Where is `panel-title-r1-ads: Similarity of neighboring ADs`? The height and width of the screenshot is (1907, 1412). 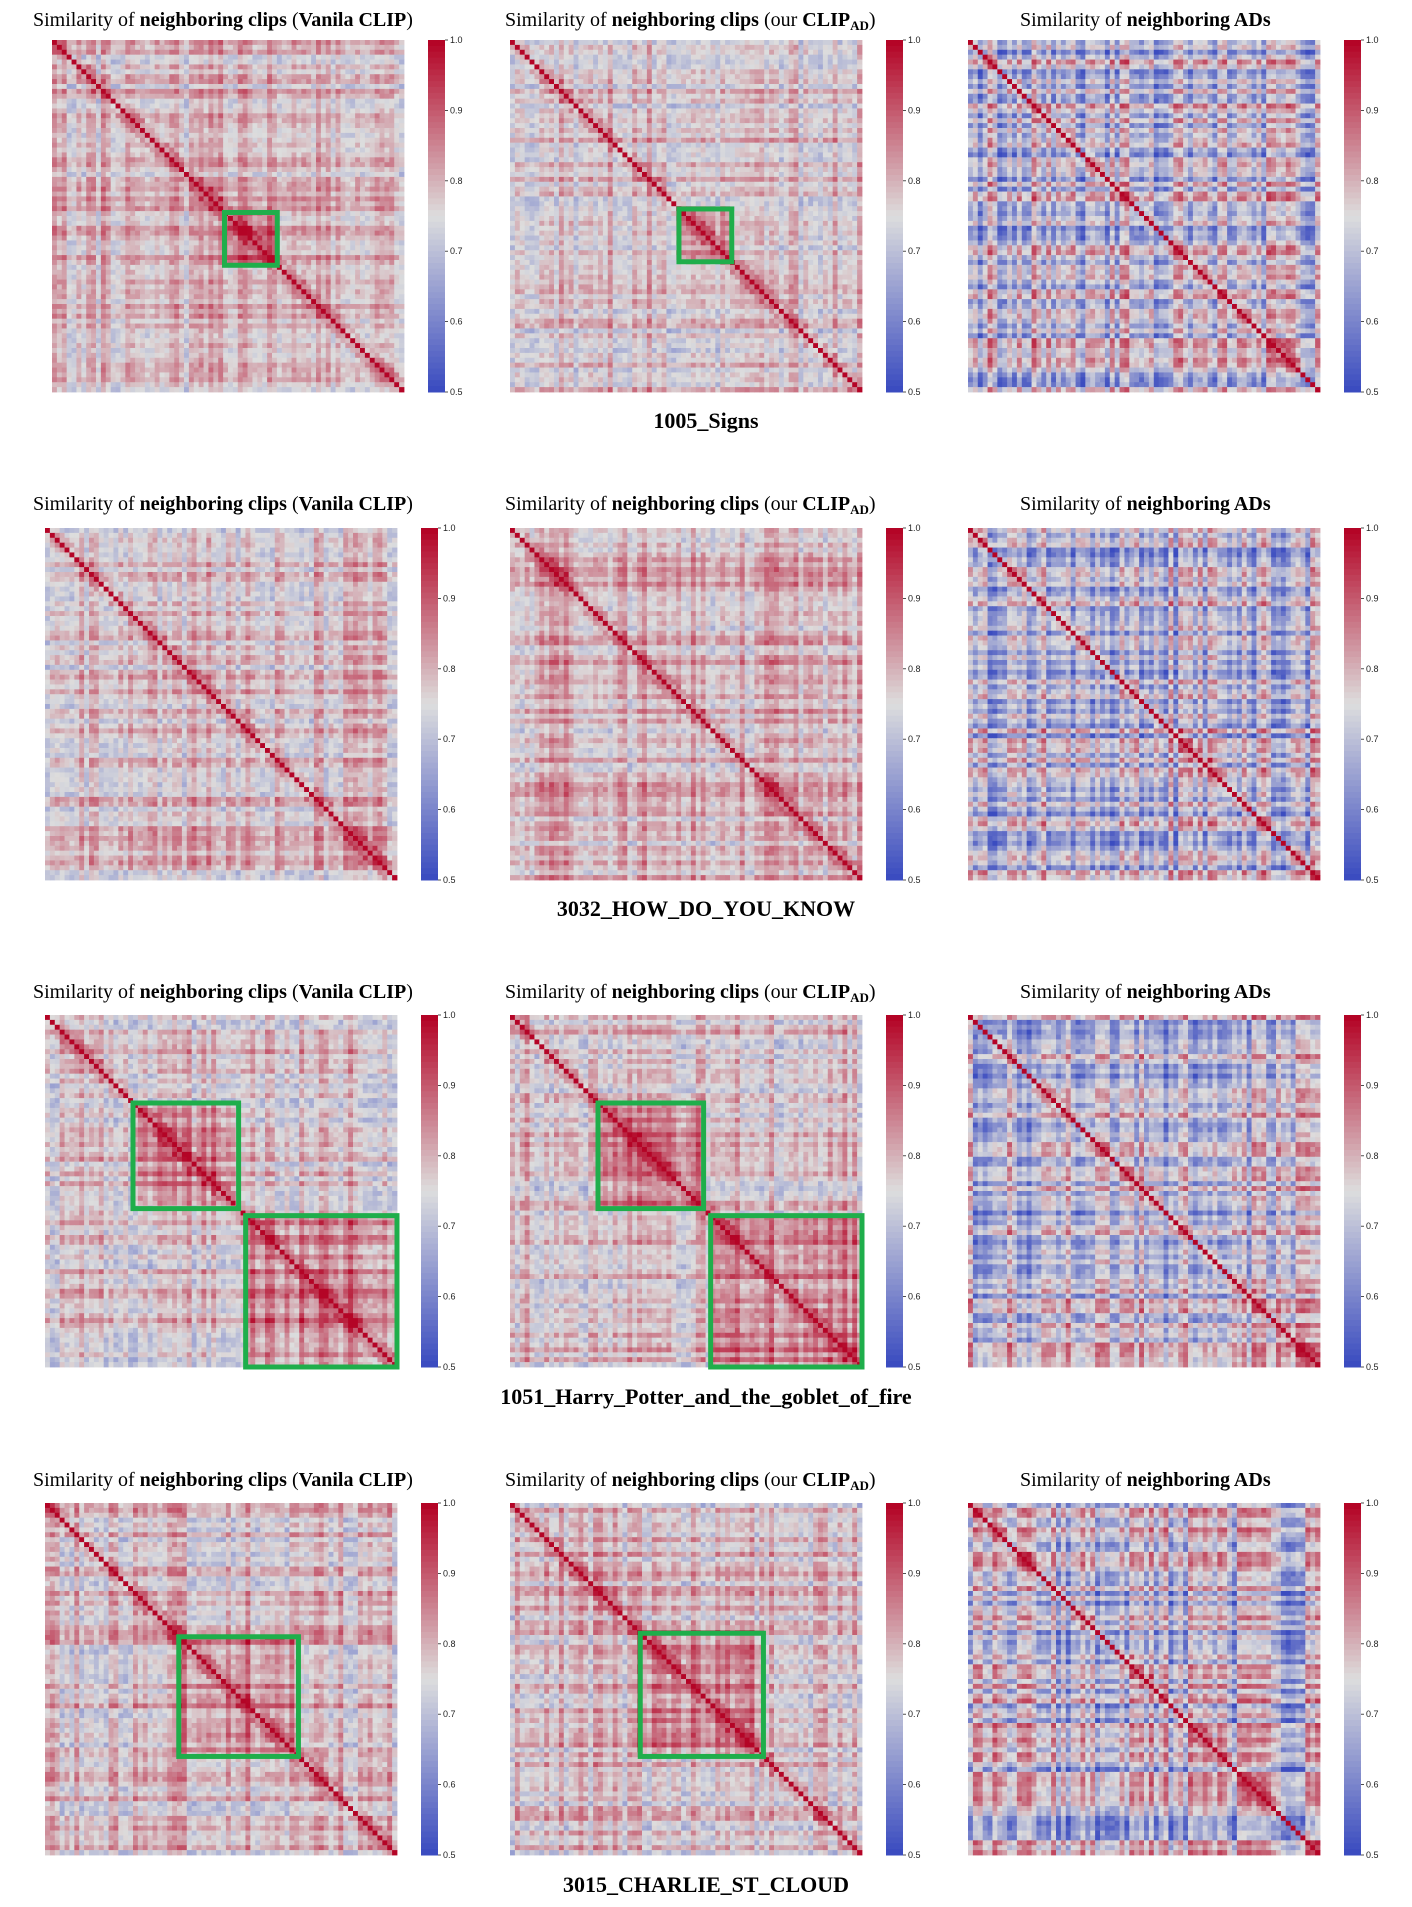
panel-title-r1-ads: Similarity of neighboring ADs is located at coordinates (1145, 20).